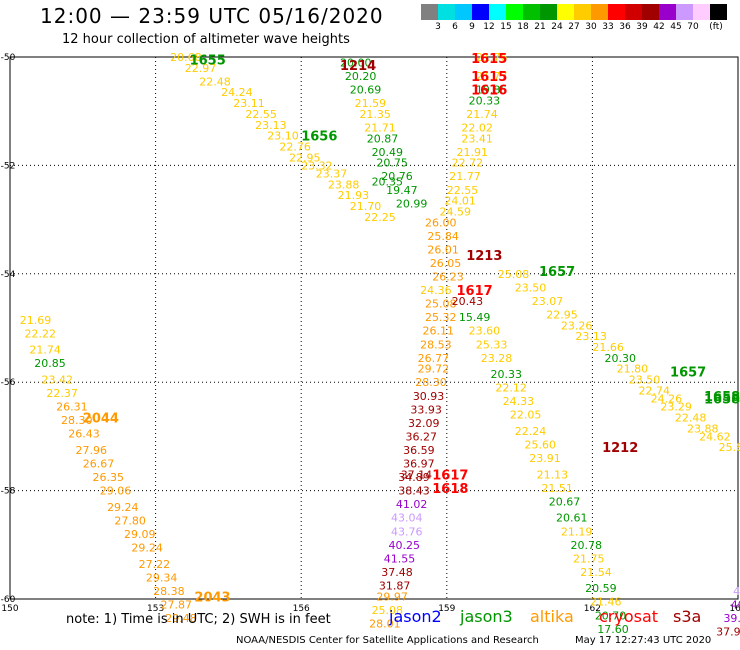  I want to click on swh-value-label: 23.29, so click(676, 407).